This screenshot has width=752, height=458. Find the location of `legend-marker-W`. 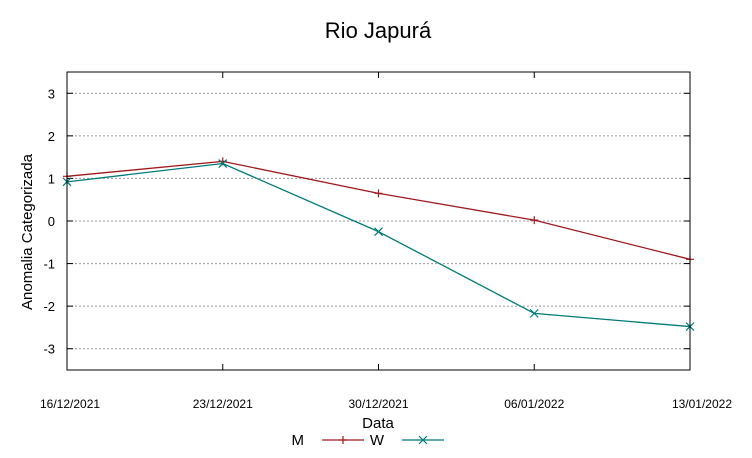

legend-marker-W is located at coordinates (423, 440).